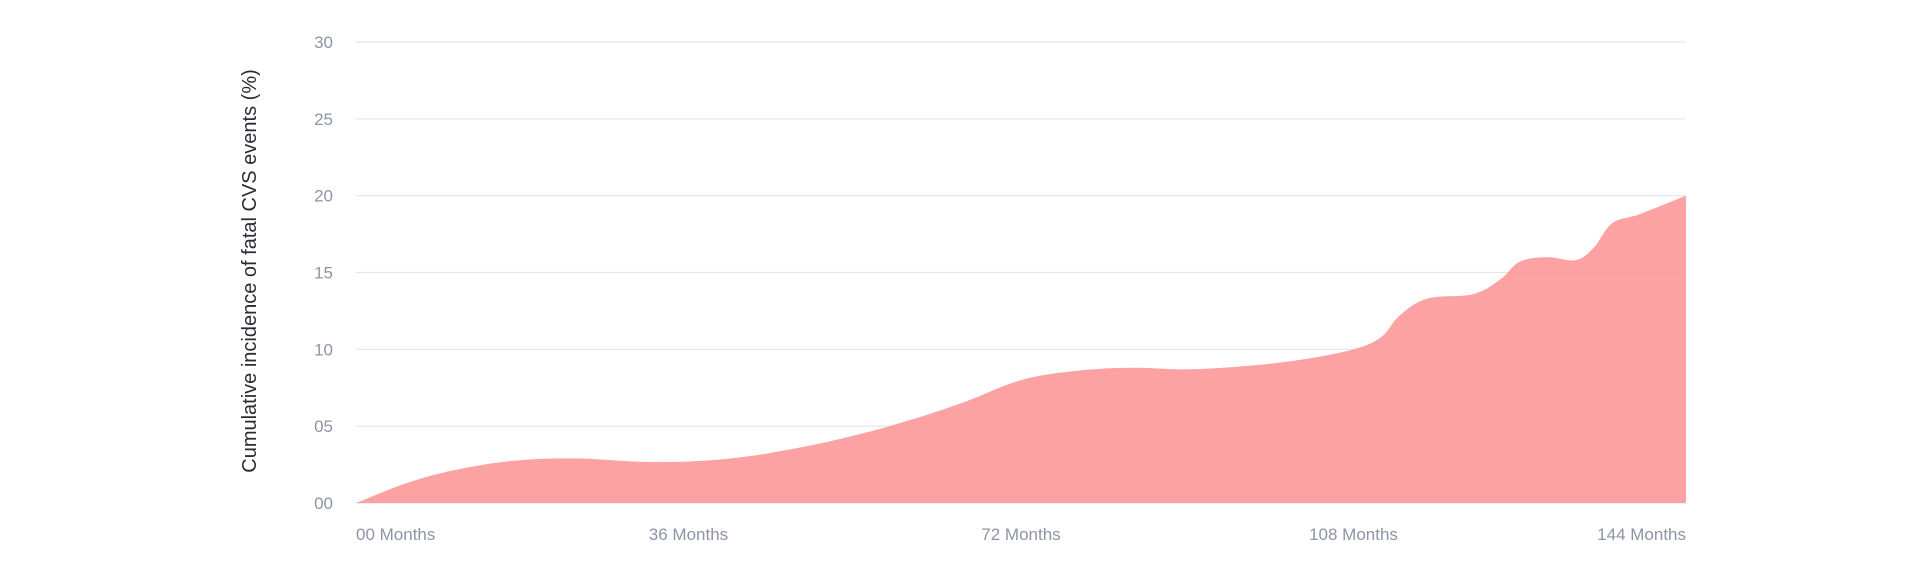  Describe the element at coordinates (1353, 534) in the screenshot. I see `x-tick-label: 108 Months` at that location.